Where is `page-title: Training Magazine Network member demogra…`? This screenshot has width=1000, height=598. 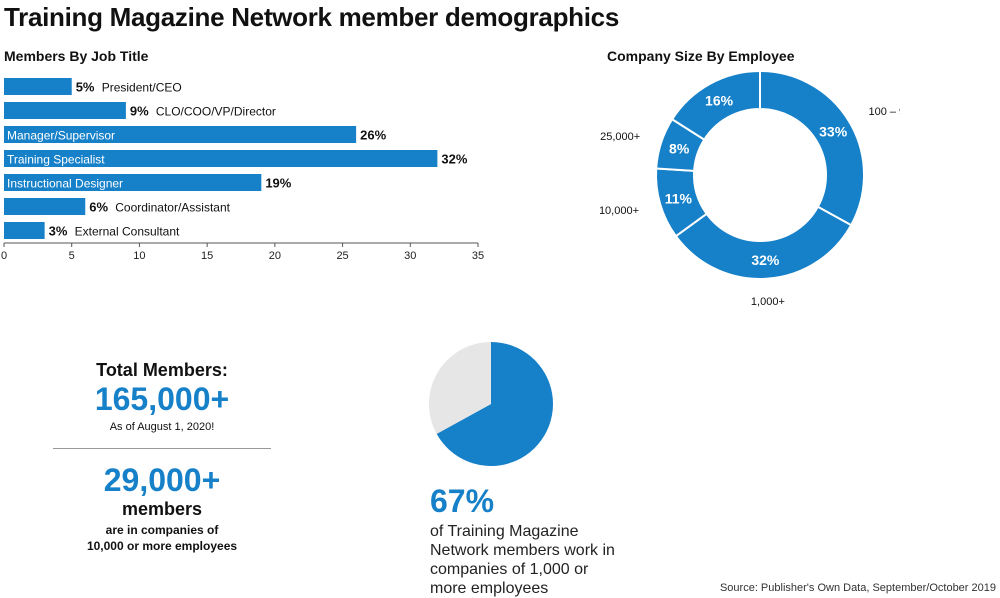
page-title: Training Magazine Network member demogra… is located at coordinates (311, 17).